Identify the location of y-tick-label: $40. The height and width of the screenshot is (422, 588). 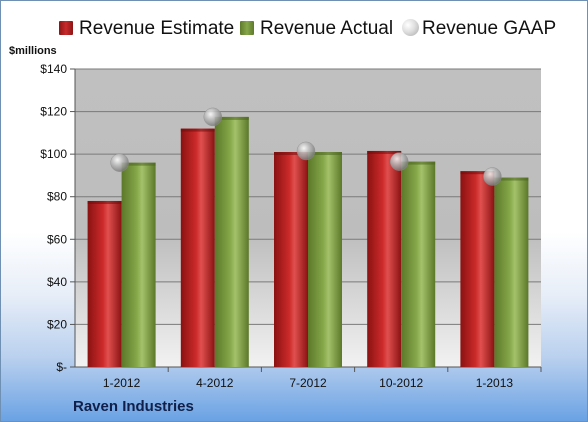
(57, 282).